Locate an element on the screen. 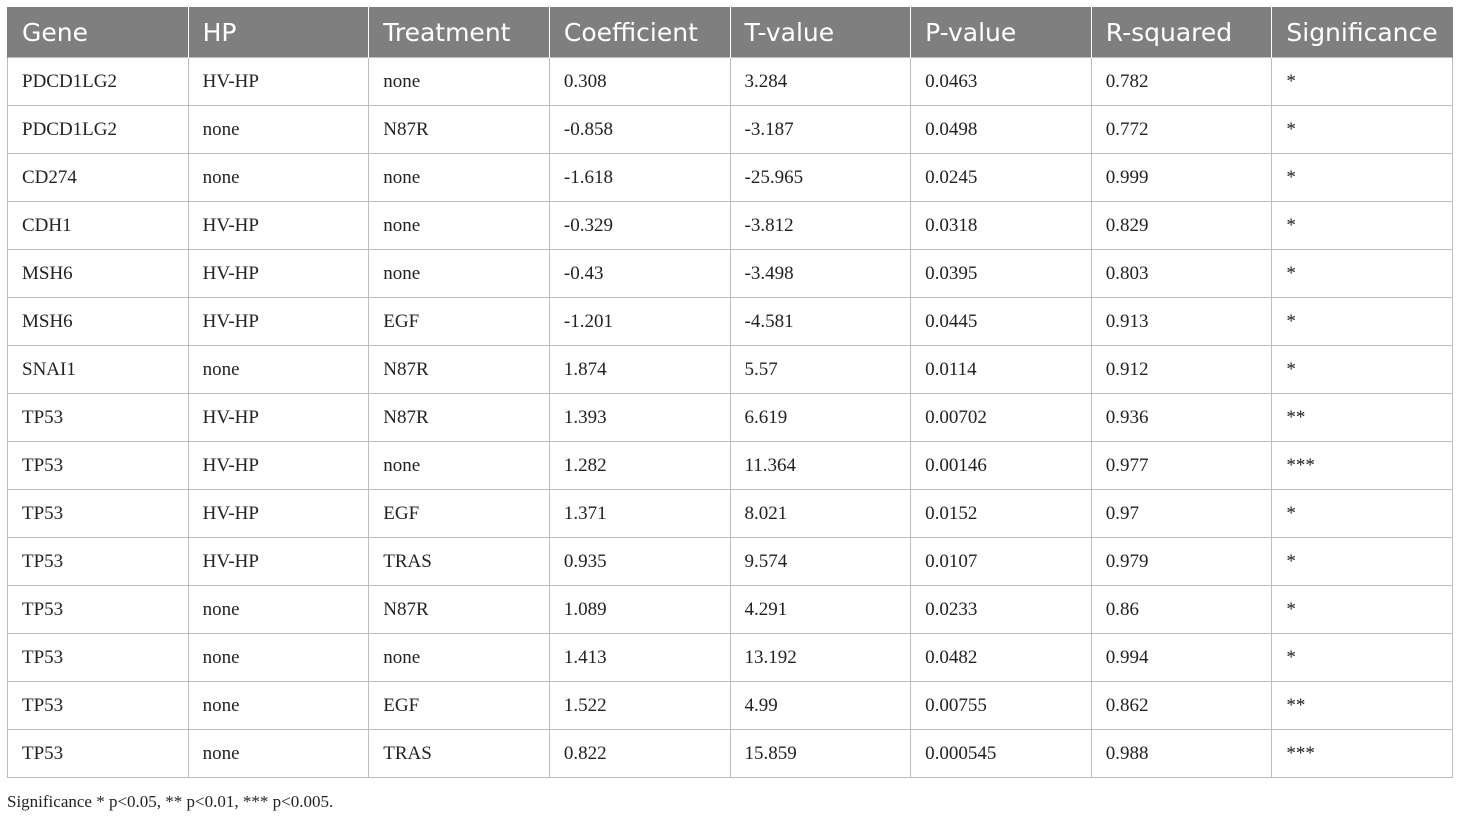 This screenshot has width=1460, height=821. cell-treatment: TRAS is located at coordinates (459, 753).